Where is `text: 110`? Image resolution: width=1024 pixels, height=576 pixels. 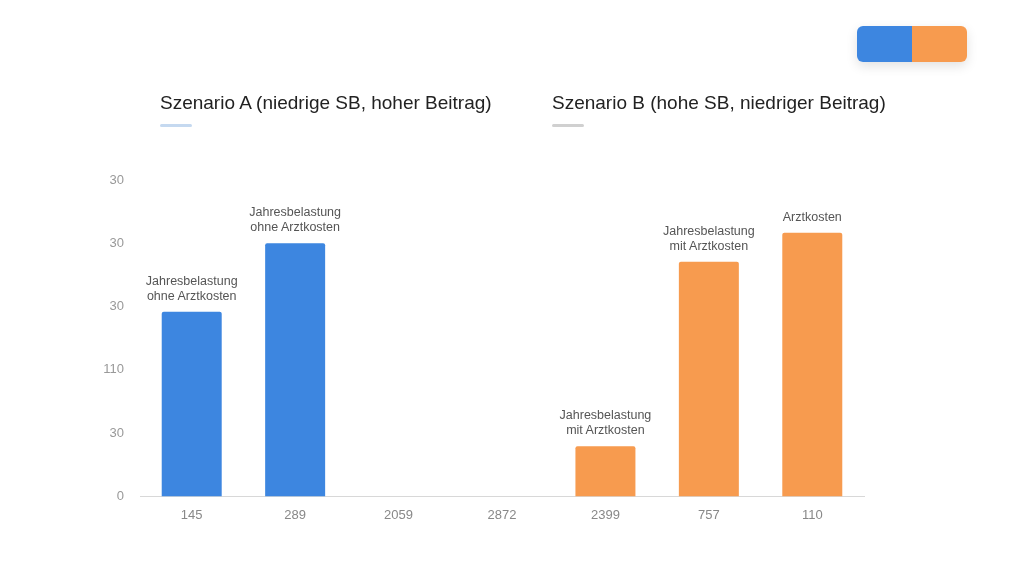 text: 110 is located at coordinates (113, 369).